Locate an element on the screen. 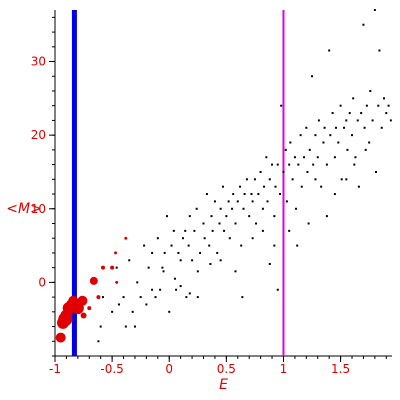 The width and height of the screenshot is (400, 400). x-axis-label: E is located at coordinates (223, 385).